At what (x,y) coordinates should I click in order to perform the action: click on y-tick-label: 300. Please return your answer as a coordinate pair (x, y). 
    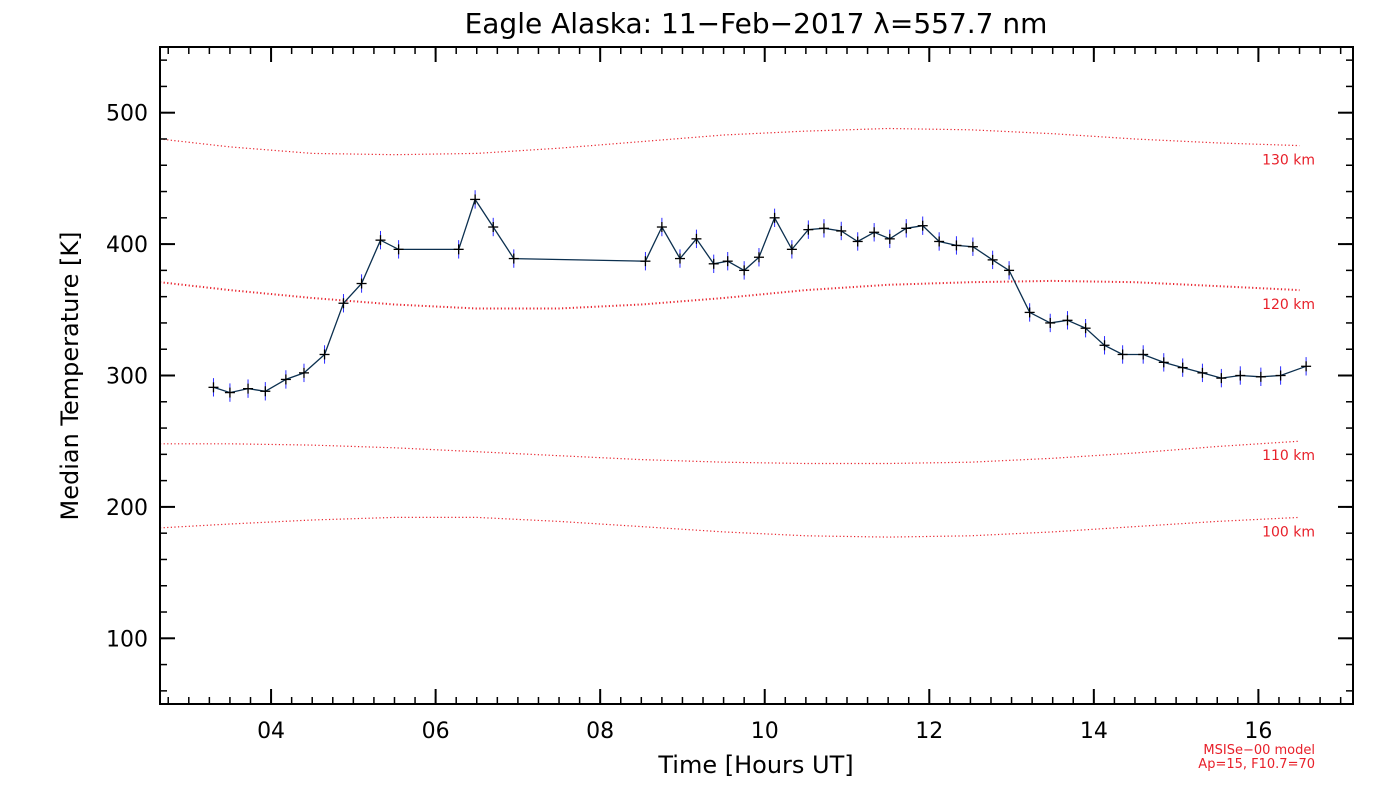
    Looking at the image, I should click on (127, 377).